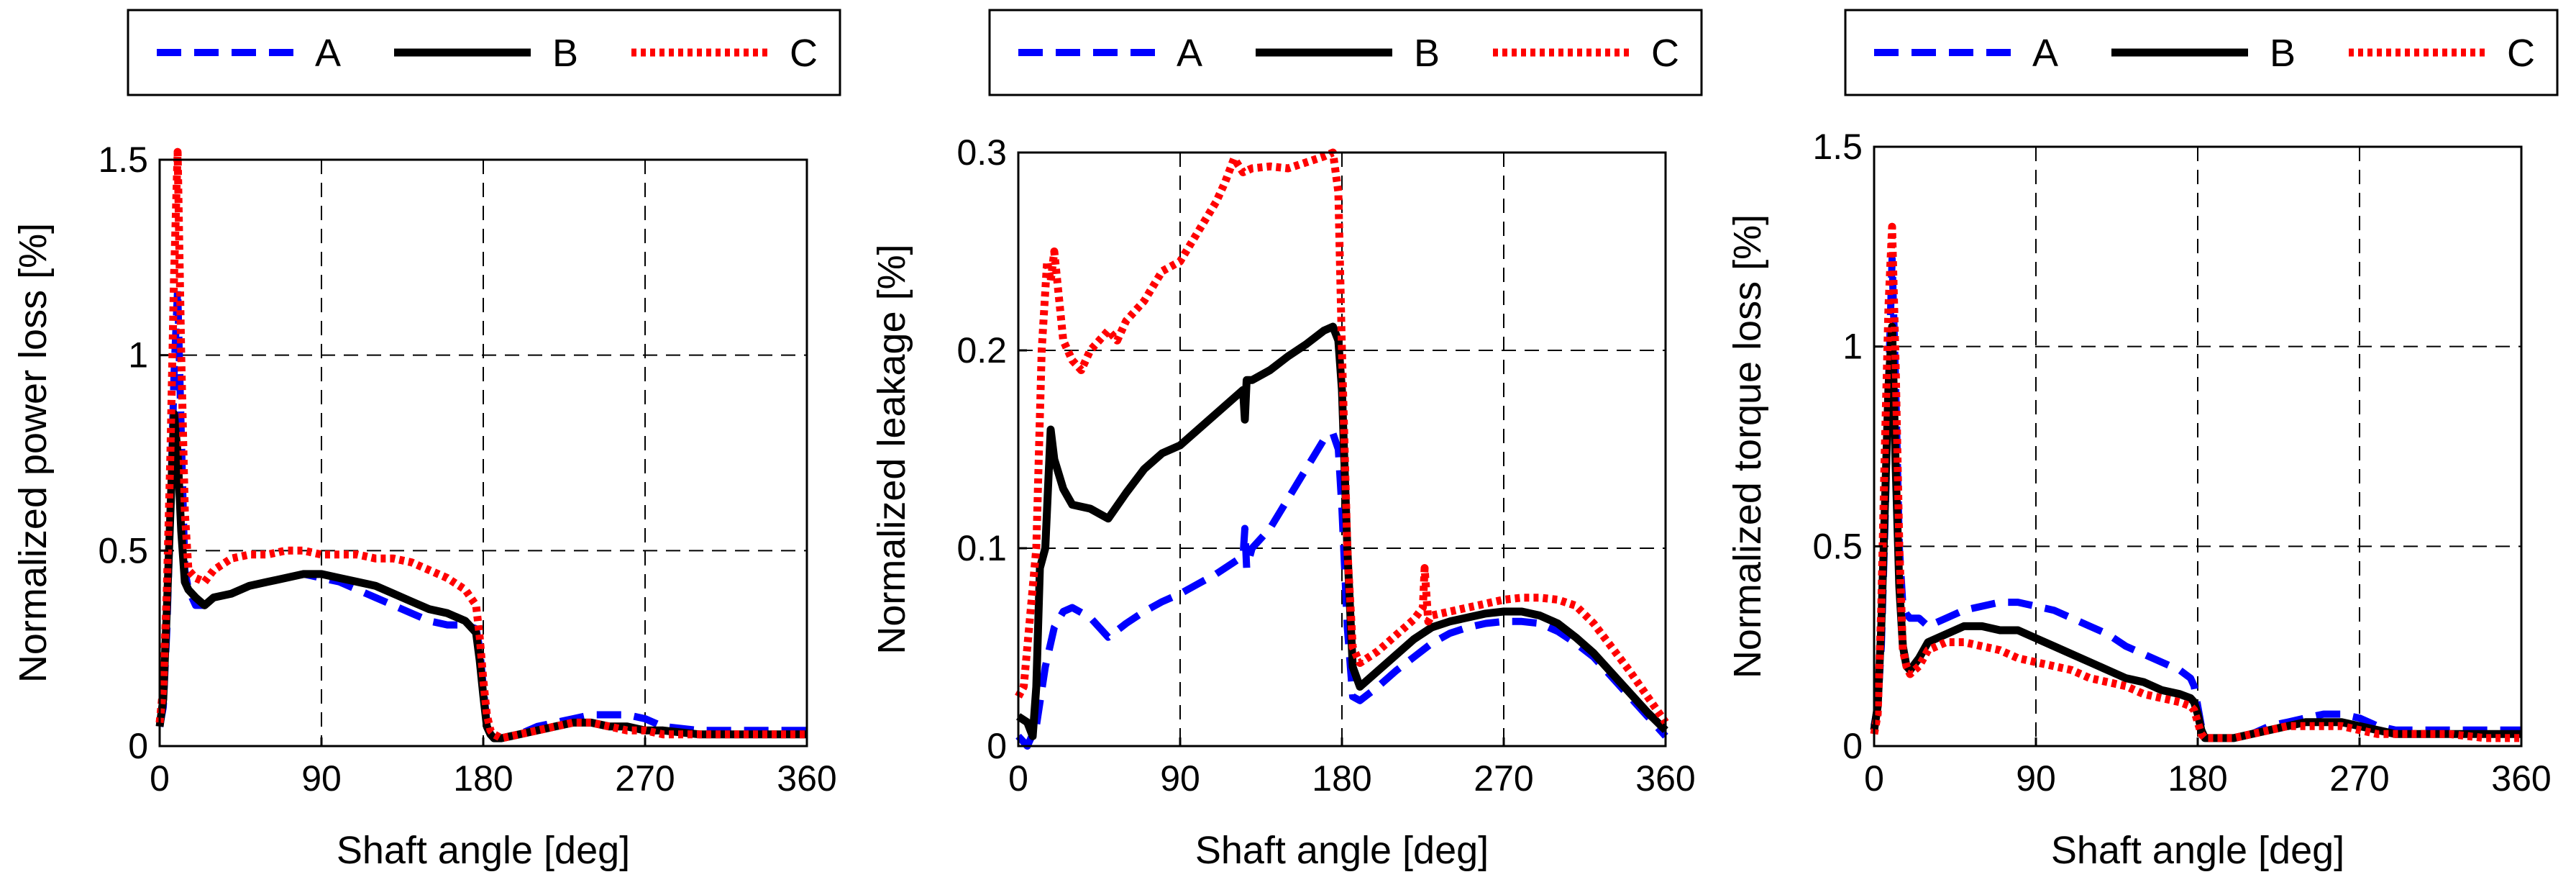  Describe the element at coordinates (33, 453) in the screenshot. I see `y-axis-label: Normalized power loss [%]` at that location.